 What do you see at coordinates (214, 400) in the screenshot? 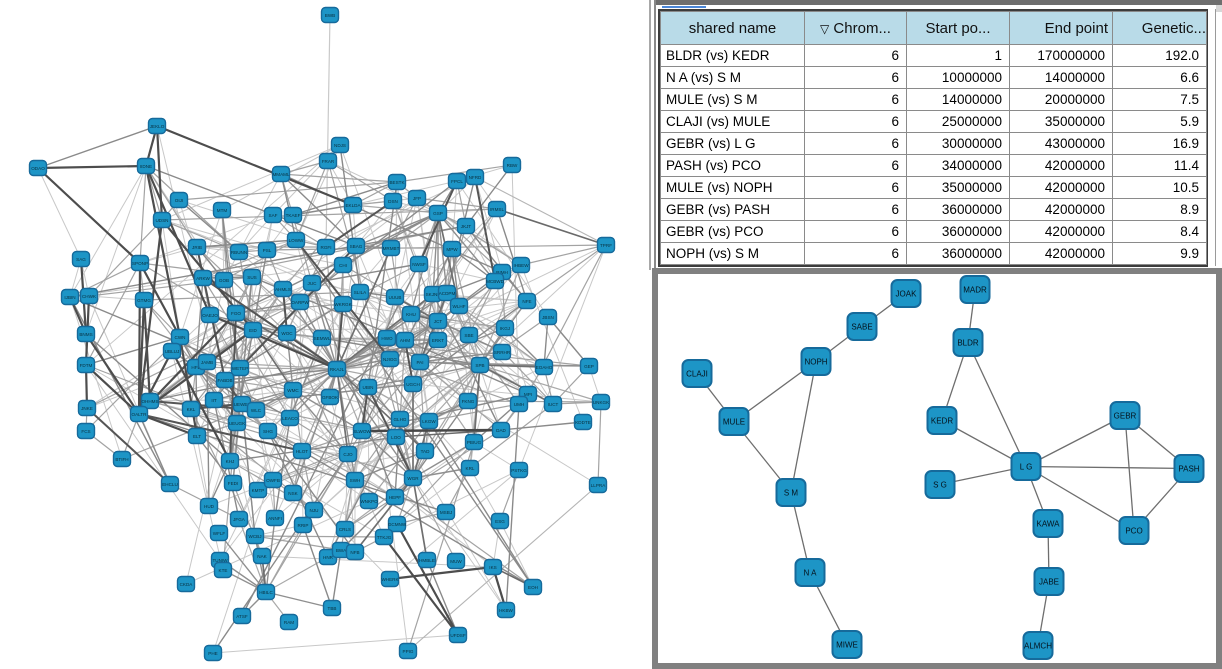
I see `svg-text: IIT` at bounding box center [214, 400].